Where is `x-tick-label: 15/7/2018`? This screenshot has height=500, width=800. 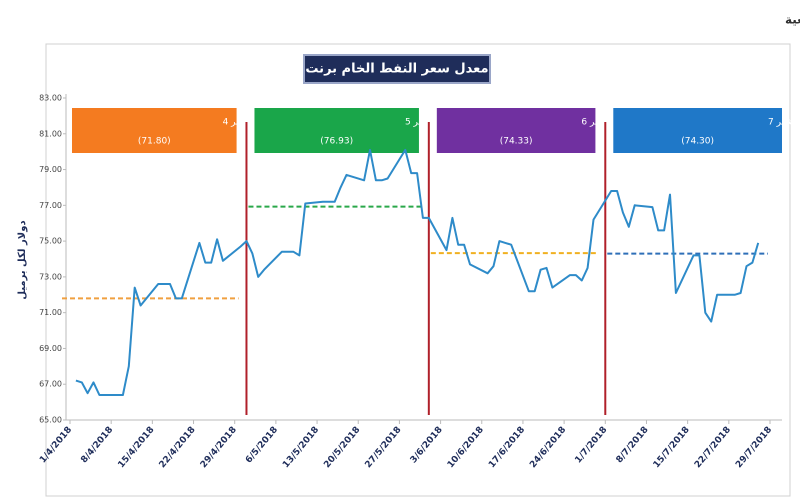 x-tick-label: 15/7/2018 is located at coordinates (672, 447).